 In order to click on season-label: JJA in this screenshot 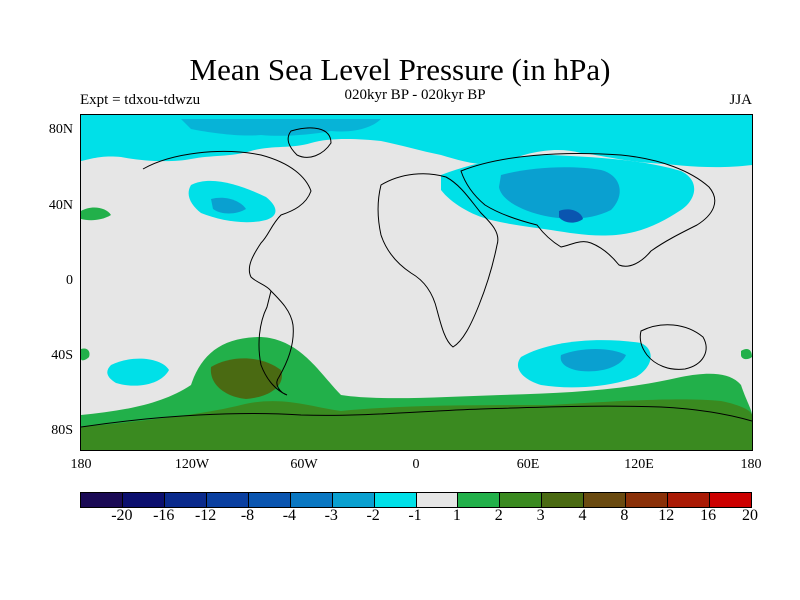, I will do `click(740, 100)`.